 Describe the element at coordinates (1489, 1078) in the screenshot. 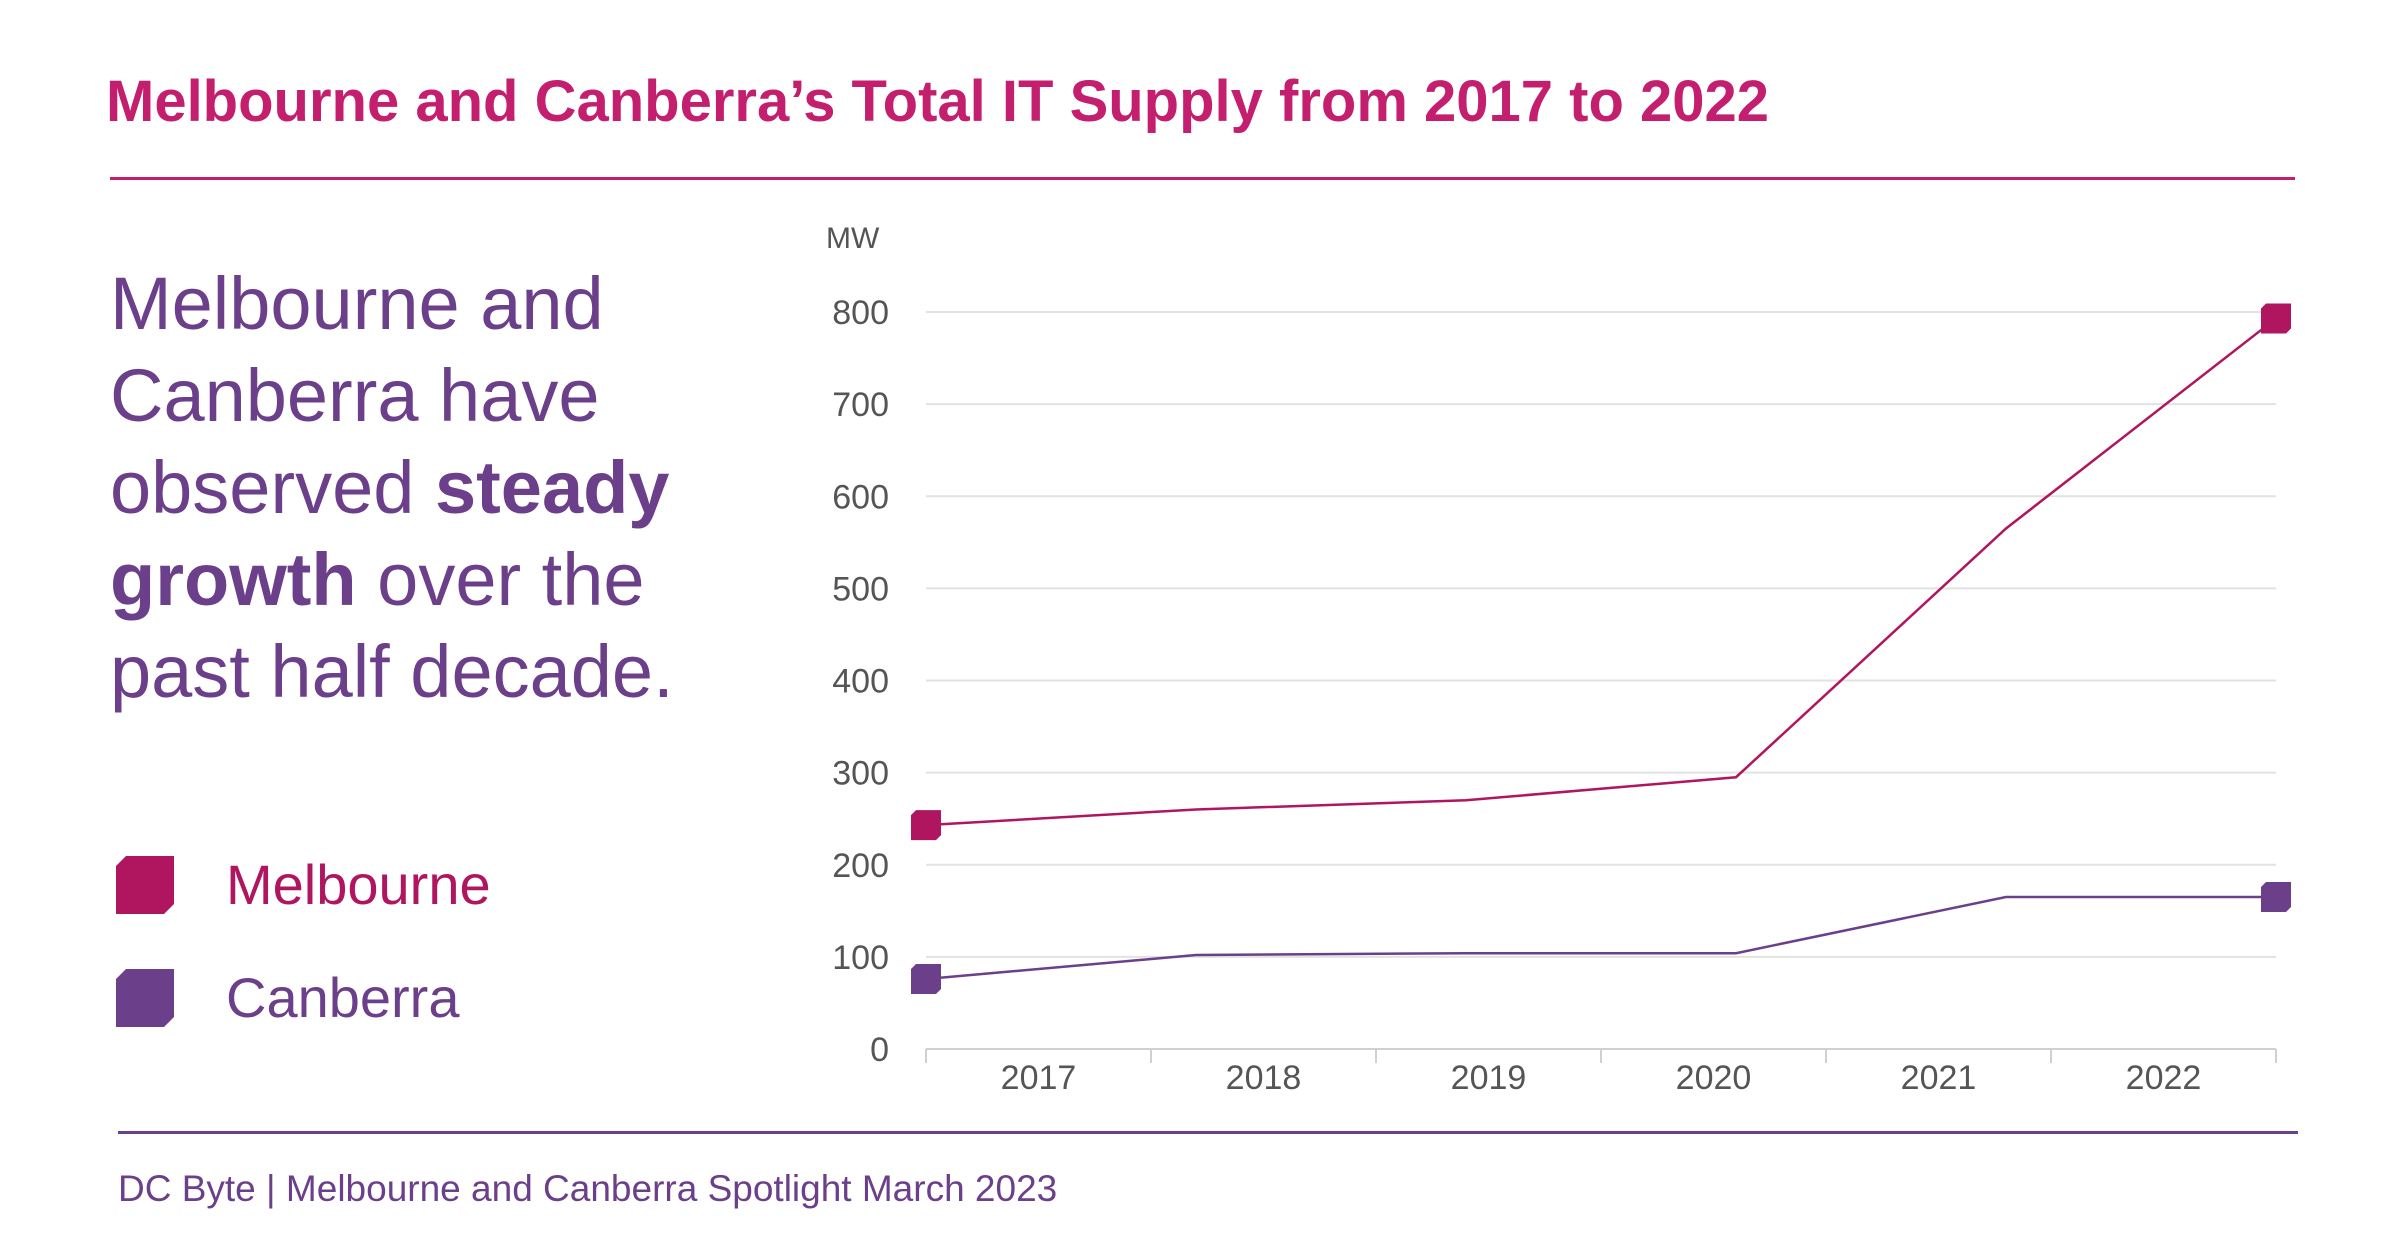

I see `x-tick-label: 2019` at that location.